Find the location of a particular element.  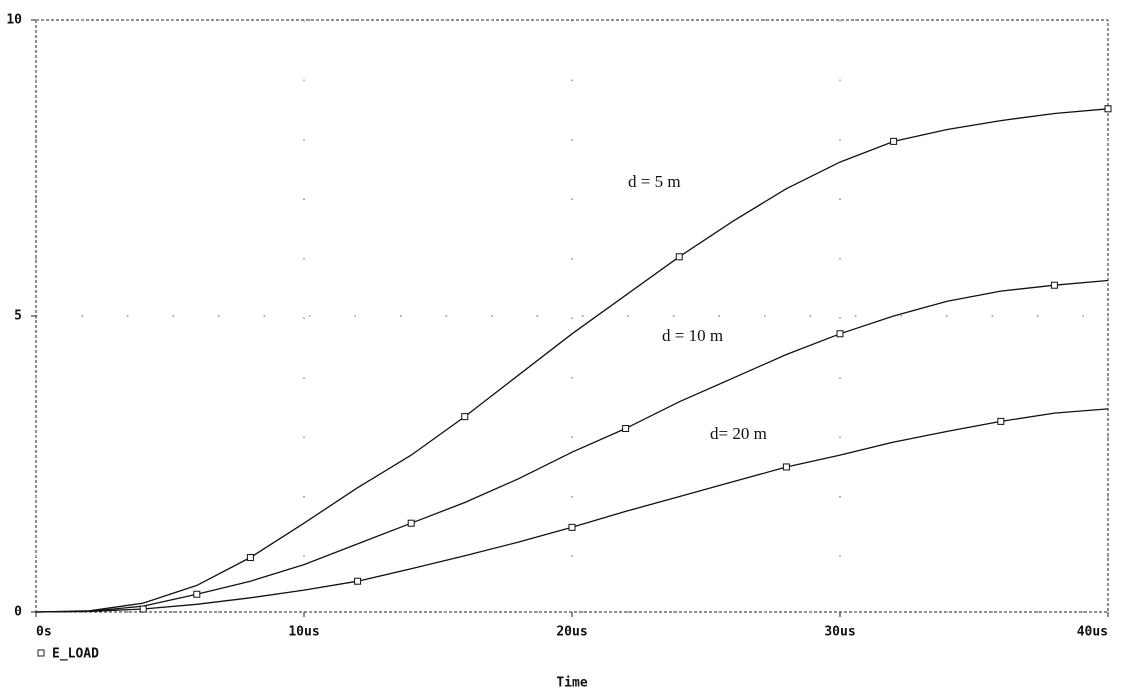

x-axis-label: Time is located at coordinates (571, 683).